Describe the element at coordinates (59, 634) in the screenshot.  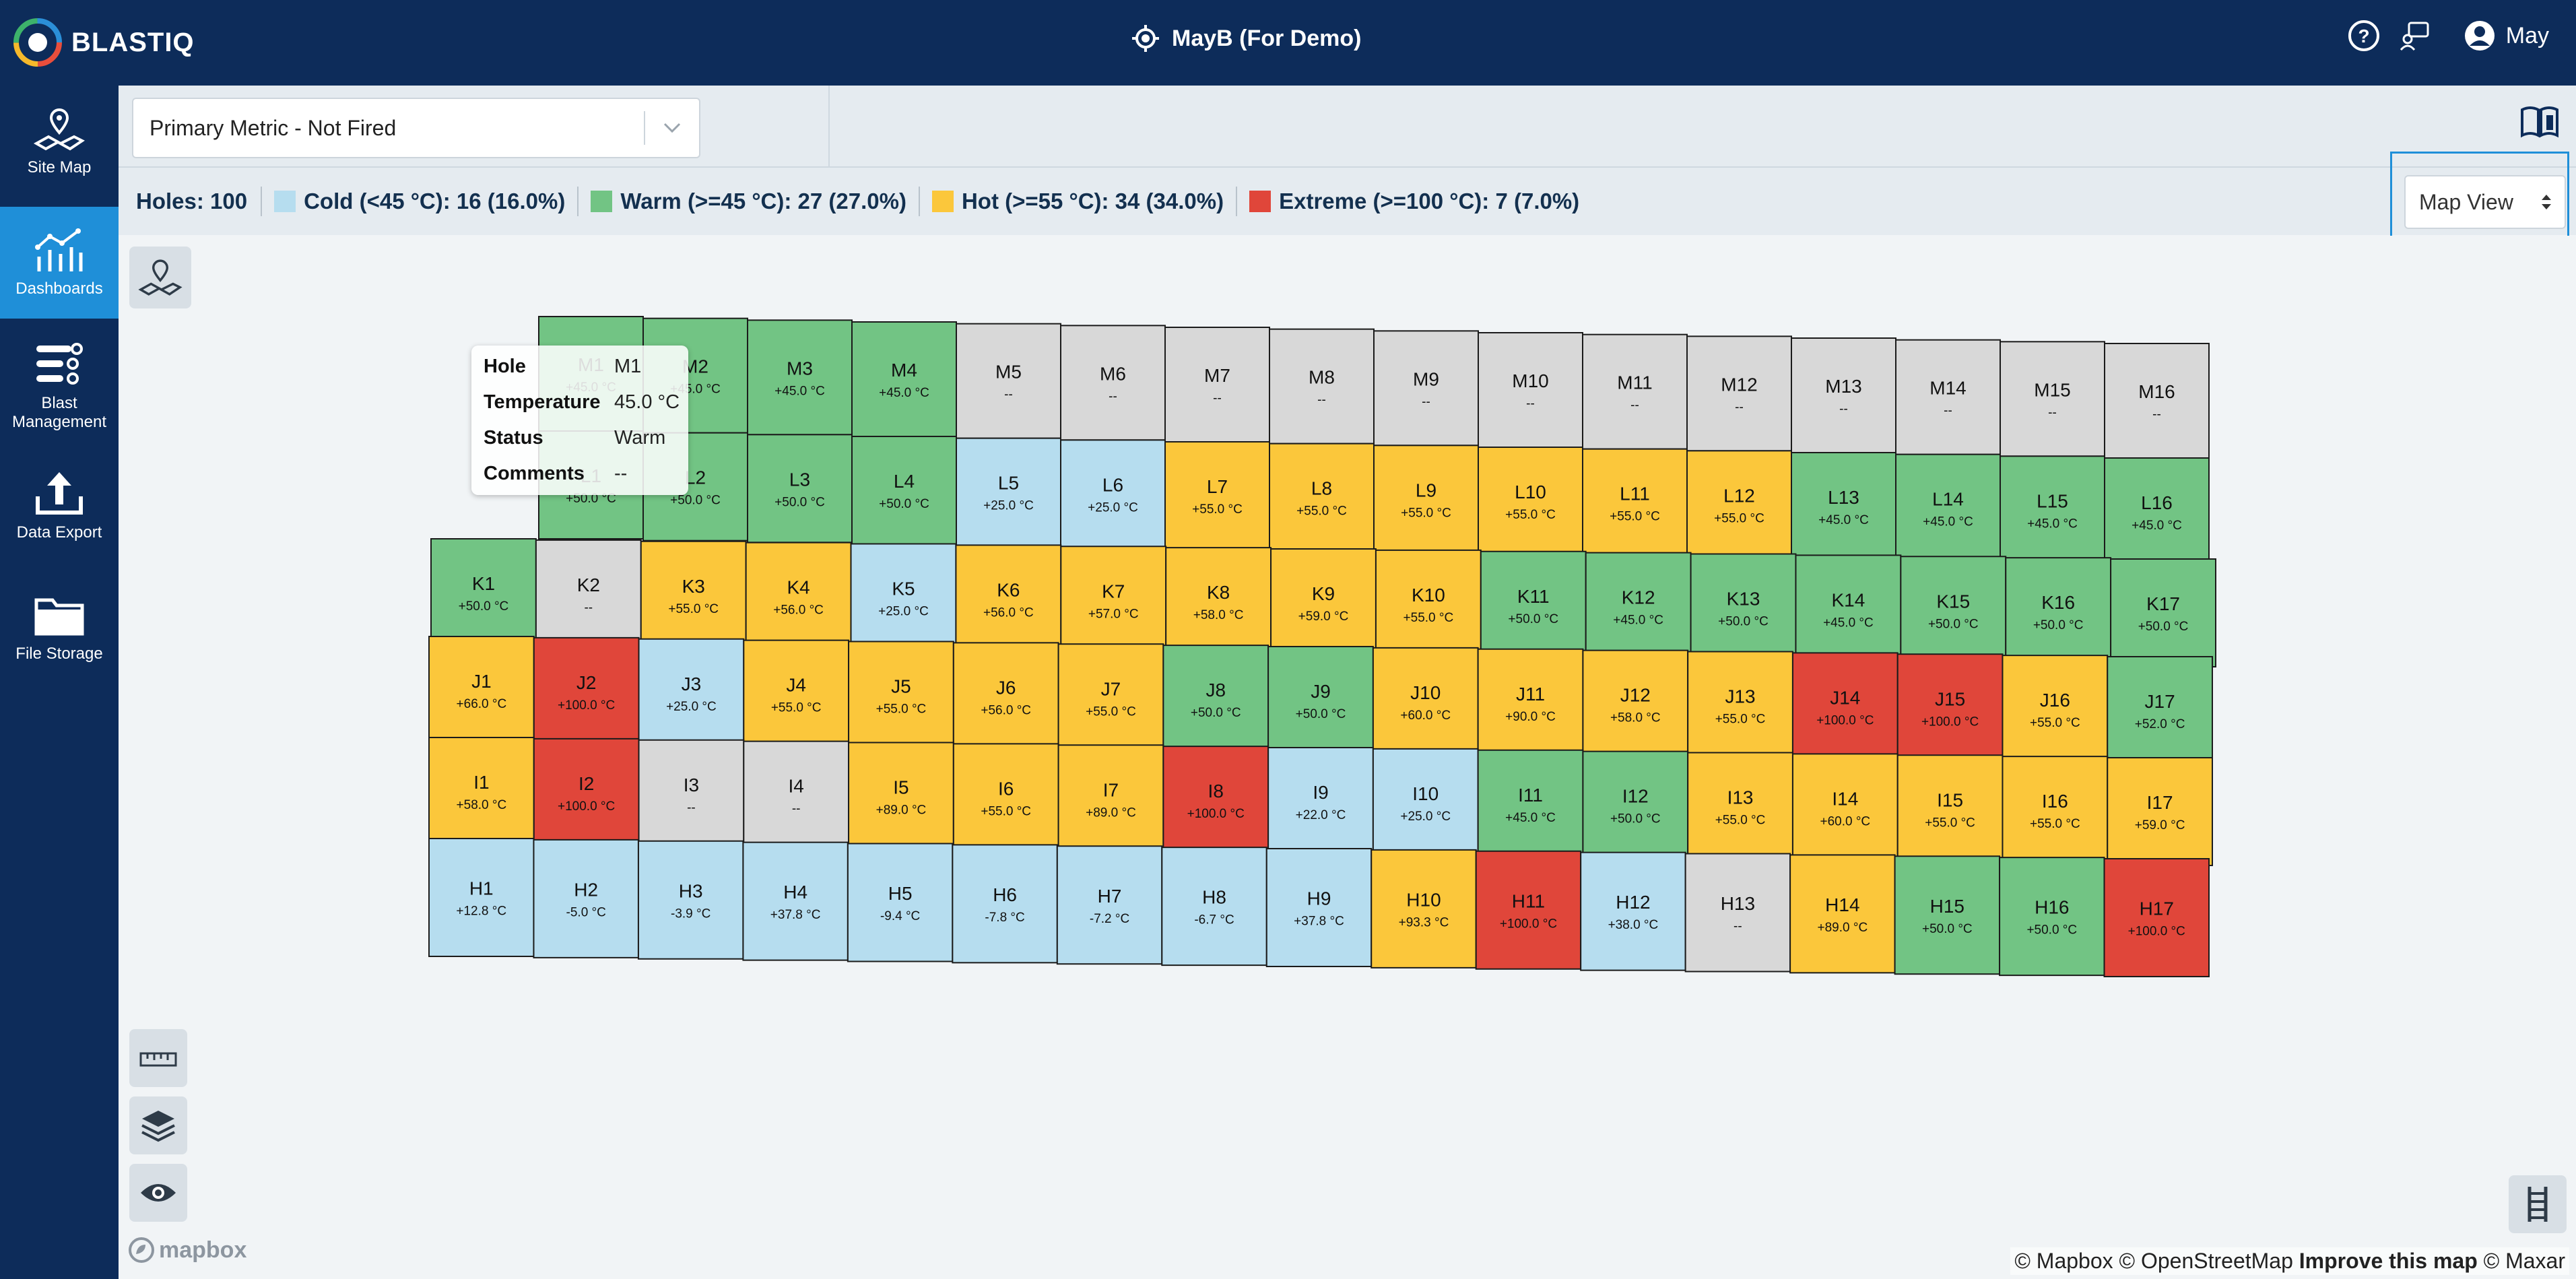
I see `sidebar-item-file-storage: File Storage` at that location.